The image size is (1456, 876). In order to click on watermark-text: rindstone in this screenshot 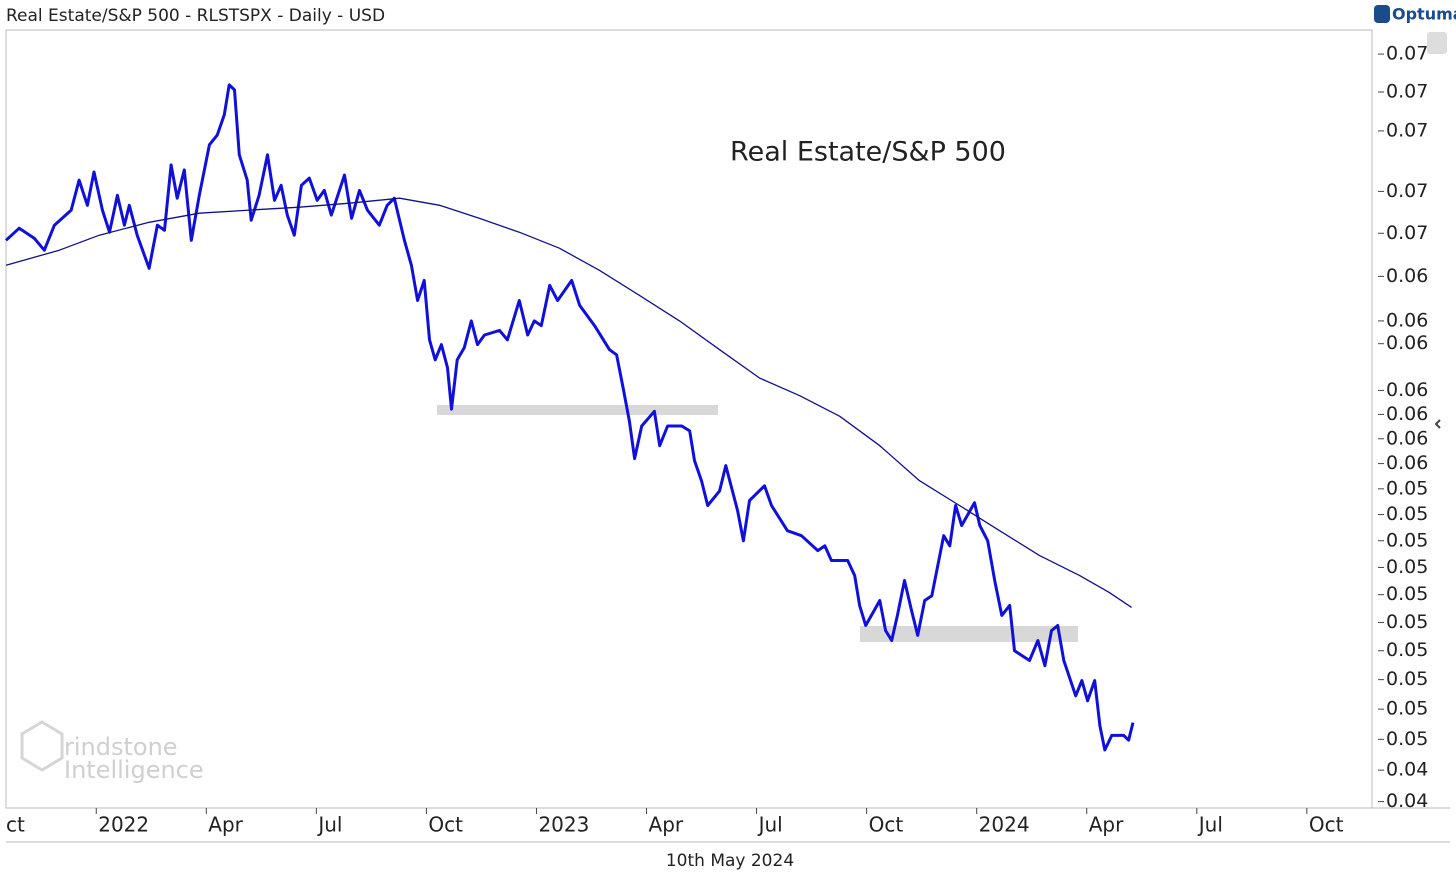, I will do `click(121, 747)`.